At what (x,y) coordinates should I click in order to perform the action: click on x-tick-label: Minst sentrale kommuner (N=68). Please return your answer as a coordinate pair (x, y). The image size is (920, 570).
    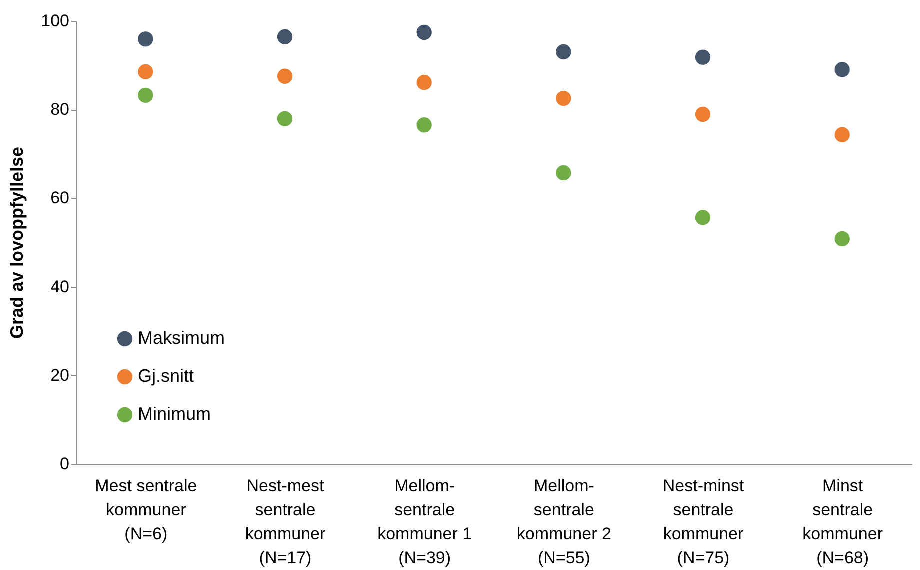
    Looking at the image, I should click on (843, 522).